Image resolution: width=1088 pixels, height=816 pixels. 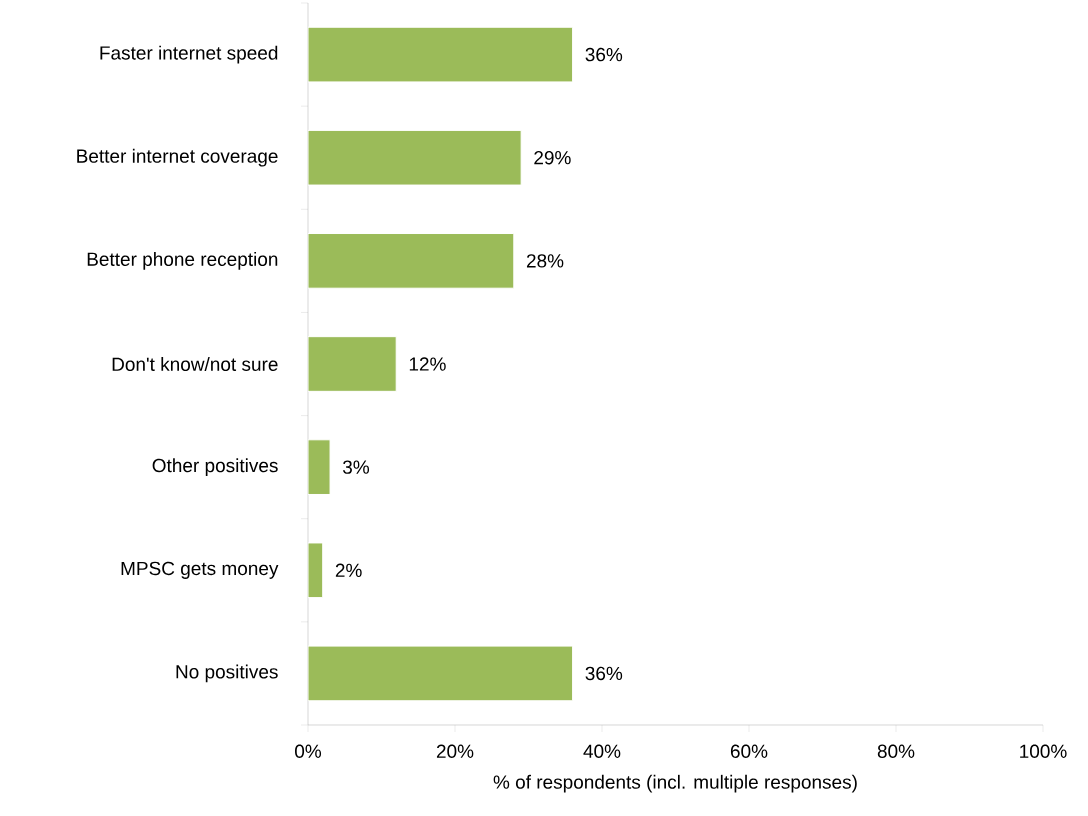 I want to click on y-tick-label: Better phone reception, so click(x=182, y=261).